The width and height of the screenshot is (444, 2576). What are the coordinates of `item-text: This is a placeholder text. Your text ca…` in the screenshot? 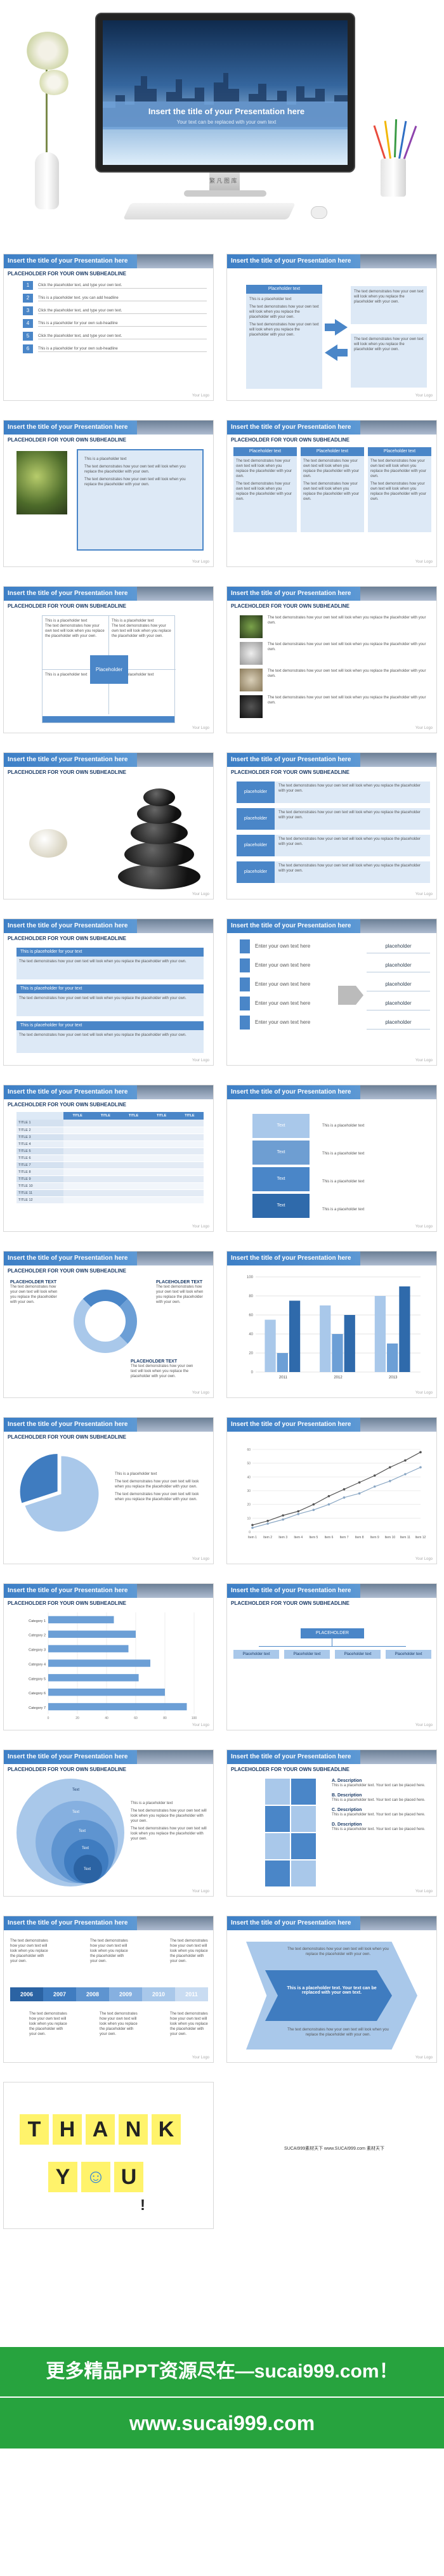 It's located at (379, 1815).